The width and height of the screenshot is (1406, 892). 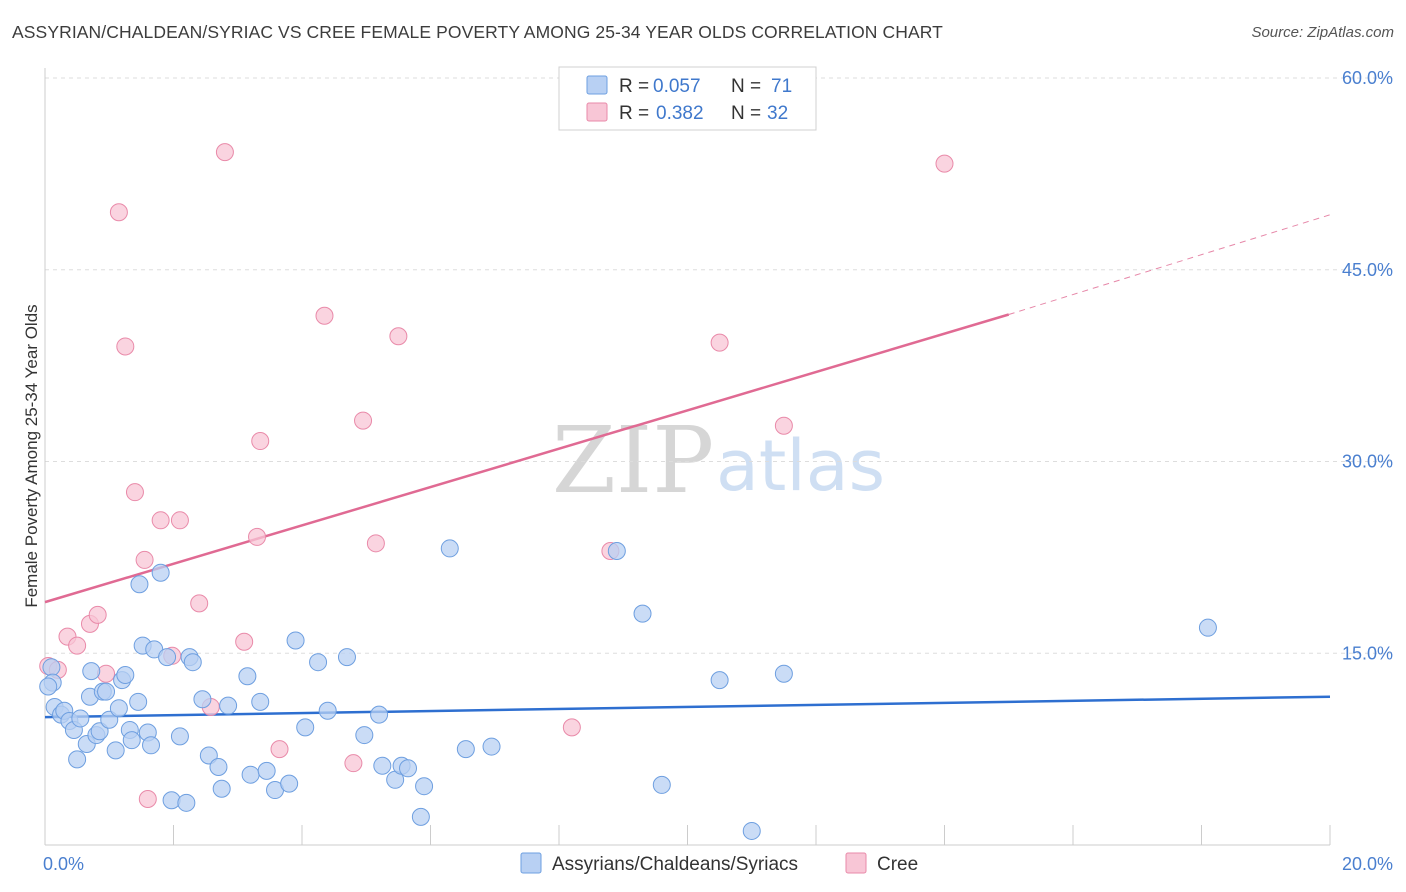 I want to click on watermark-zip: ZIP, so click(x=633, y=460).